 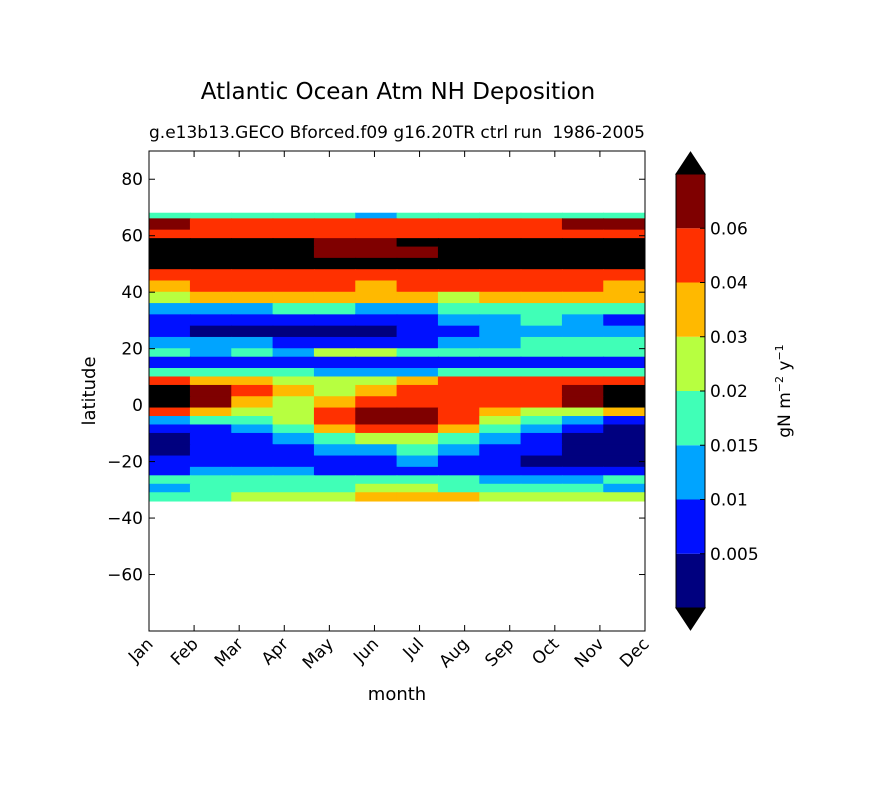 I want to click on x-tick-label: Sep, so click(x=499, y=652).